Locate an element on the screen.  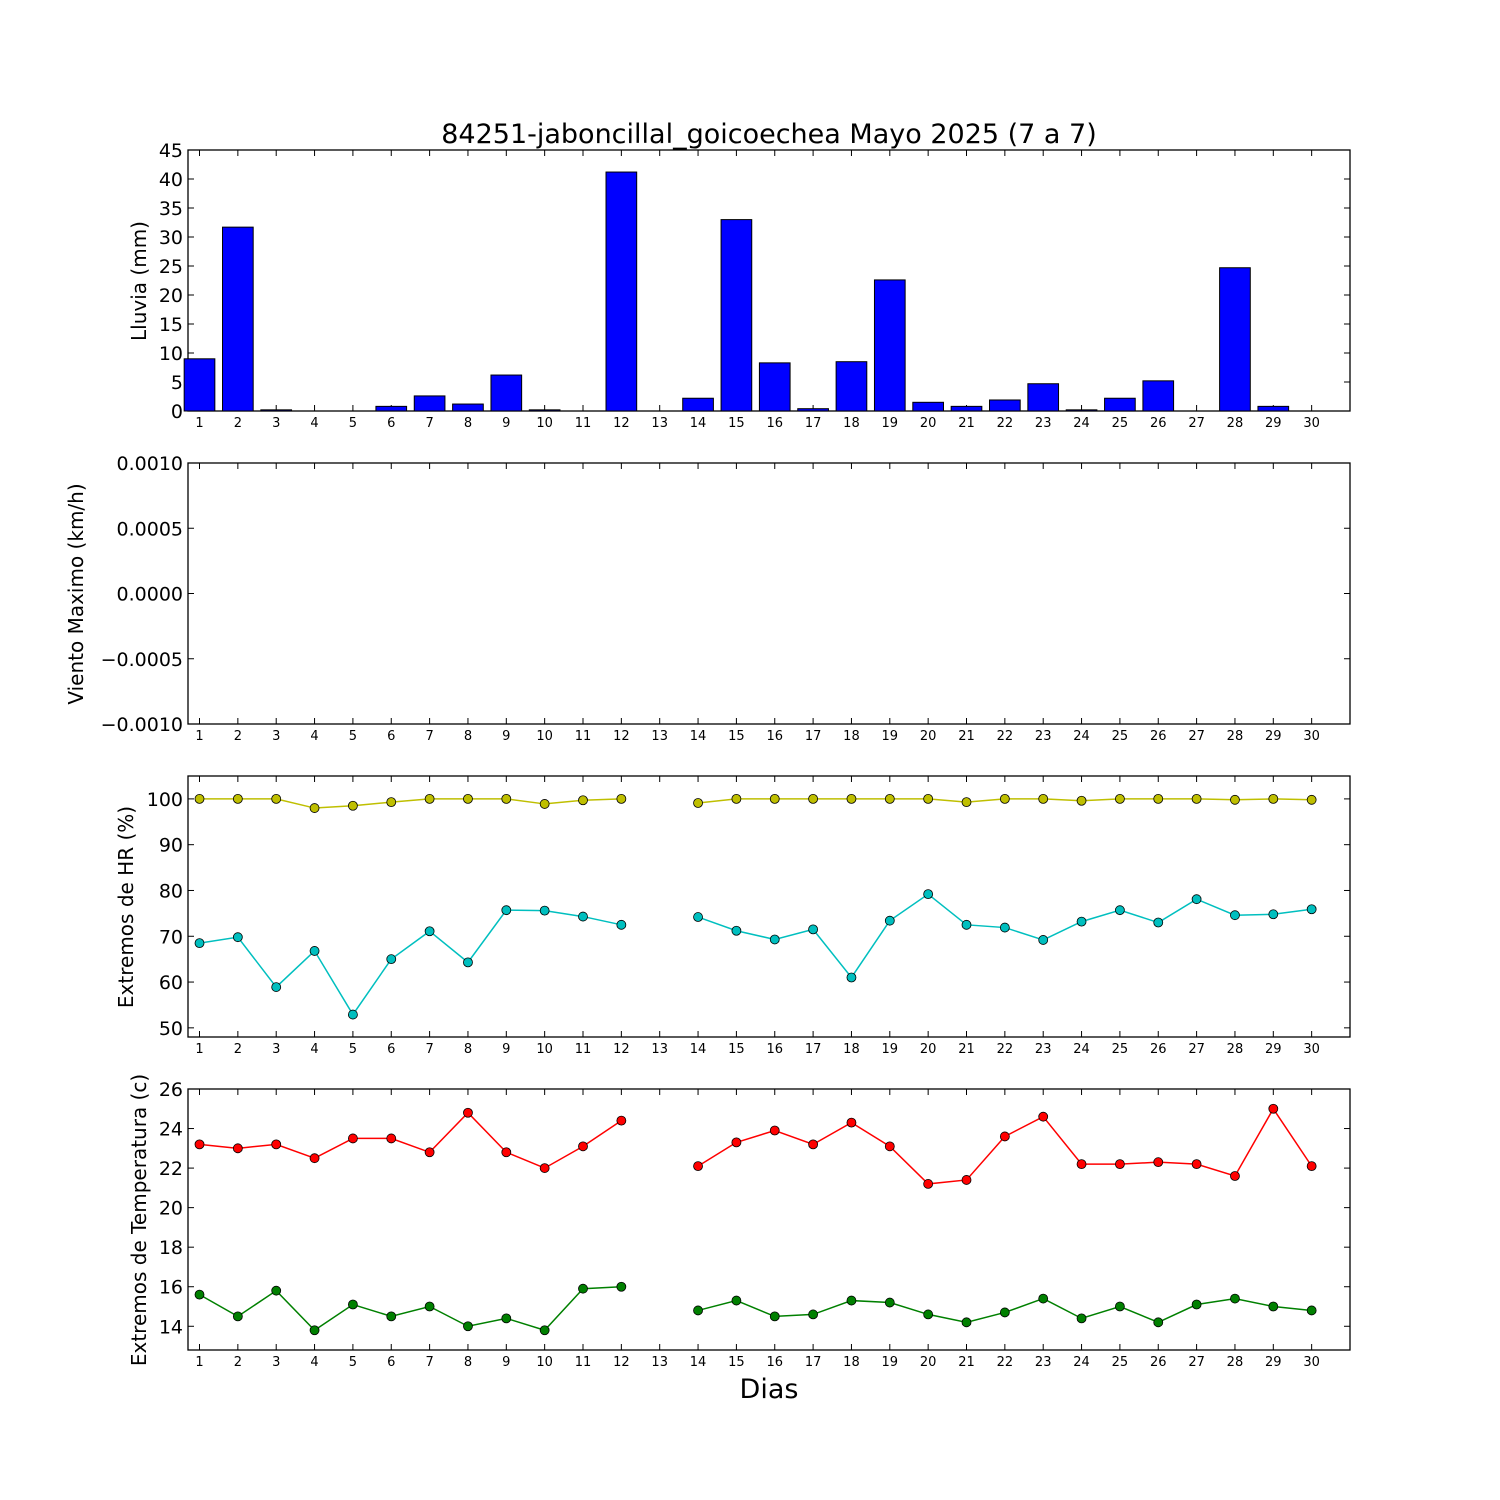
wind-xtick-label: 27 is located at coordinates (1196, 736).